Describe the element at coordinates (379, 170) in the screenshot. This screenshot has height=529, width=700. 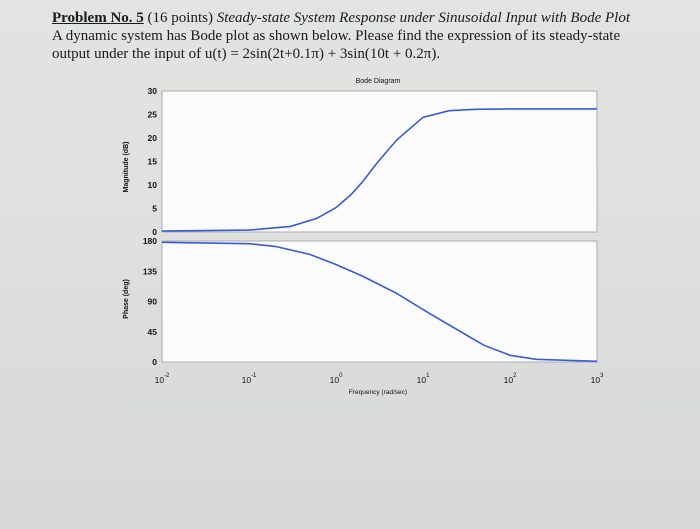
I see `magnitude-series-line` at that location.